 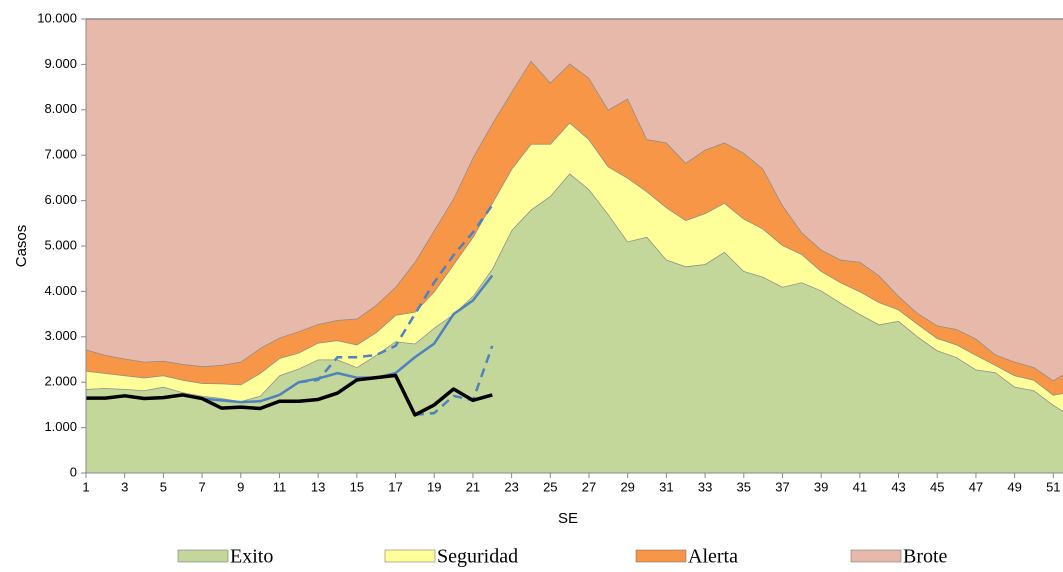 I want to click on x-tick-label: 31, so click(x=666, y=486).